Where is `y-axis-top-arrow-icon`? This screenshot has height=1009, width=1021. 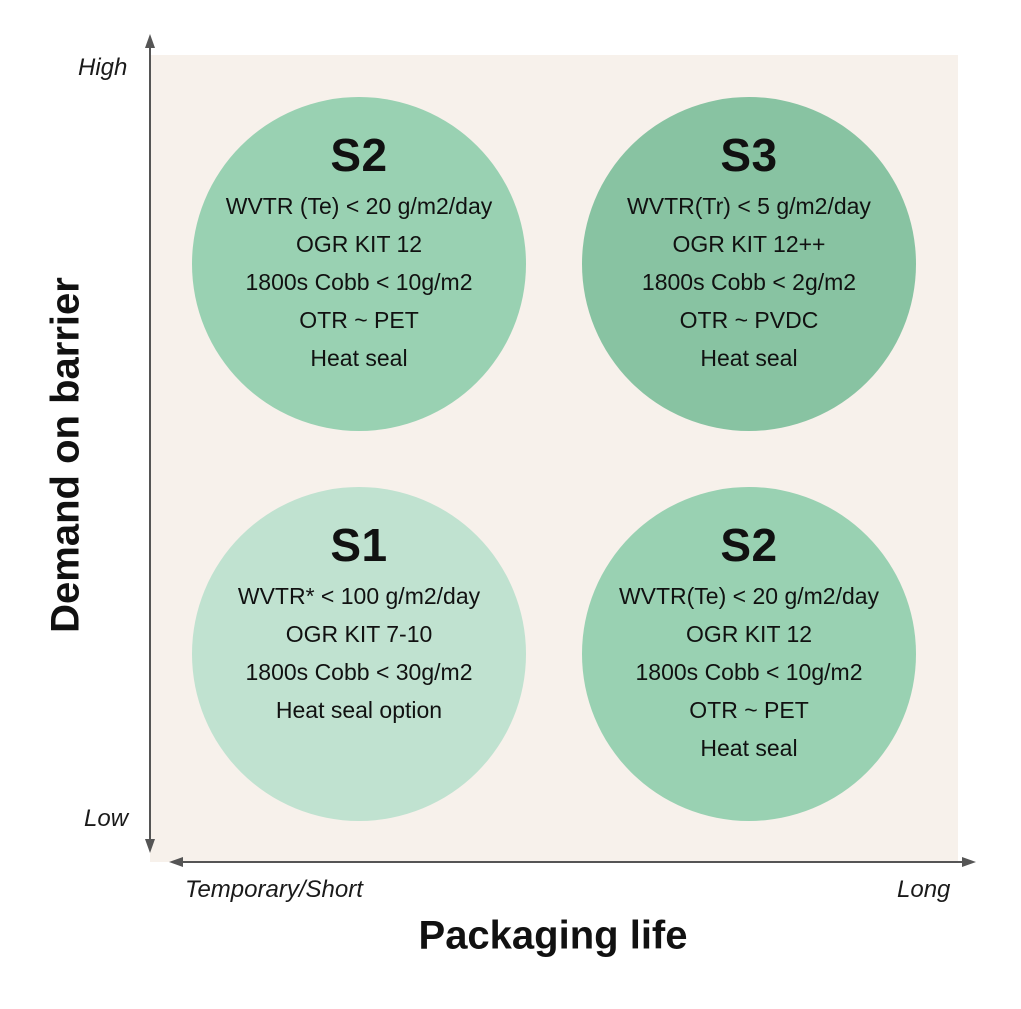 y-axis-top-arrow-icon is located at coordinates (150, 41).